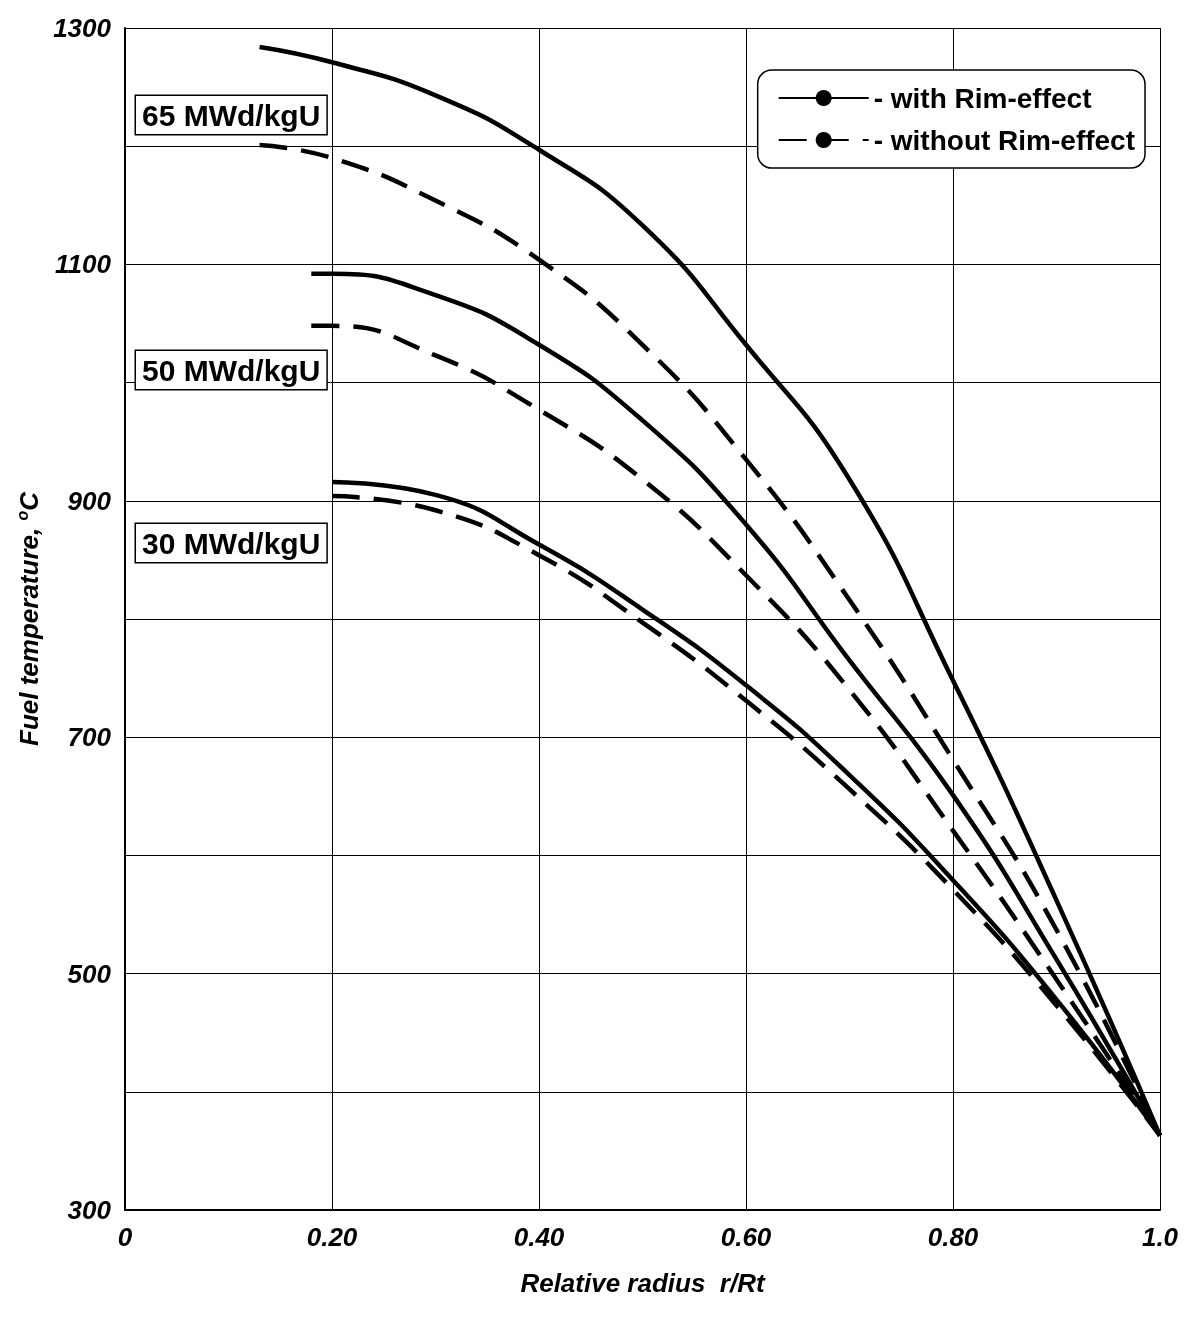  Describe the element at coordinates (89, 973) in the screenshot. I see `y-tick-label: 500` at that location.